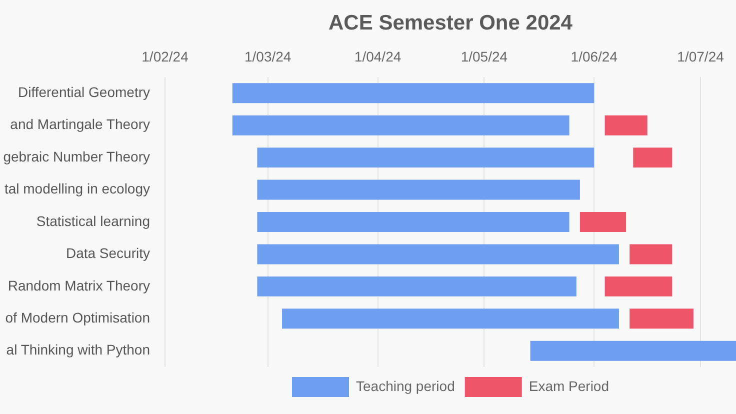  Describe the element at coordinates (405, 386) in the screenshot. I see `legend-label: Teaching period` at that location.